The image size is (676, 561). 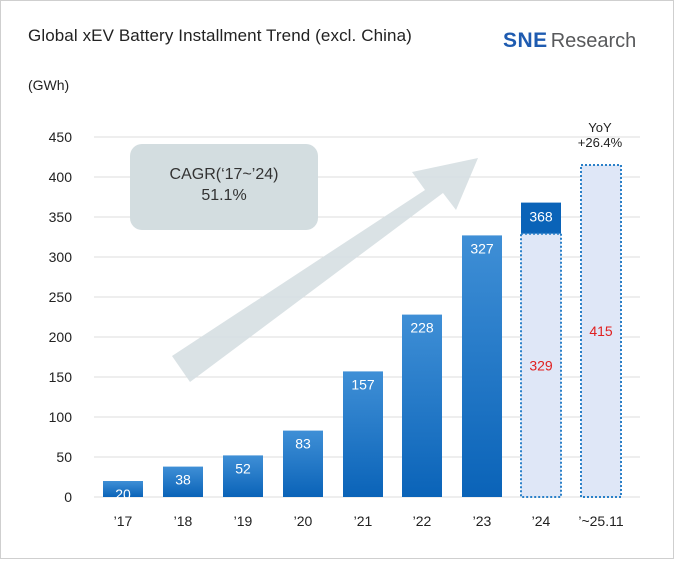 What do you see at coordinates (593, 41) in the screenshot?
I see `logo-suffix: Research` at bounding box center [593, 41].